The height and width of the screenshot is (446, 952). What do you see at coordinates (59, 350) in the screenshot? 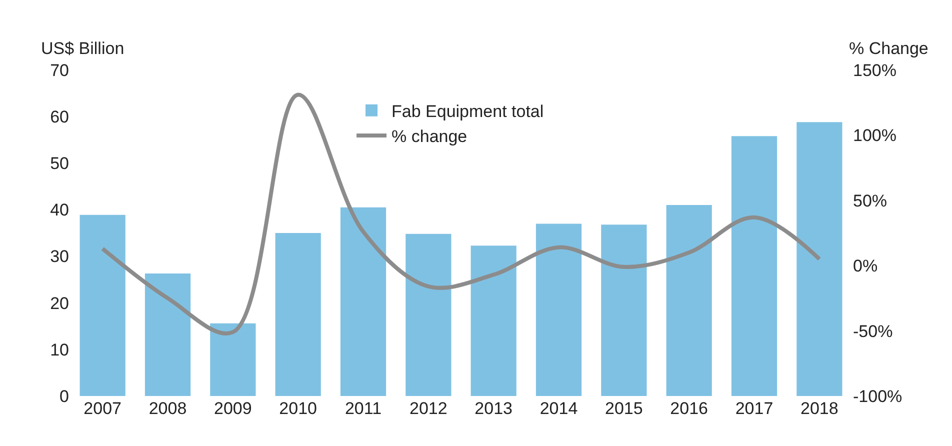
I see `y-tick-label: 10` at bounding box center [59, 350].